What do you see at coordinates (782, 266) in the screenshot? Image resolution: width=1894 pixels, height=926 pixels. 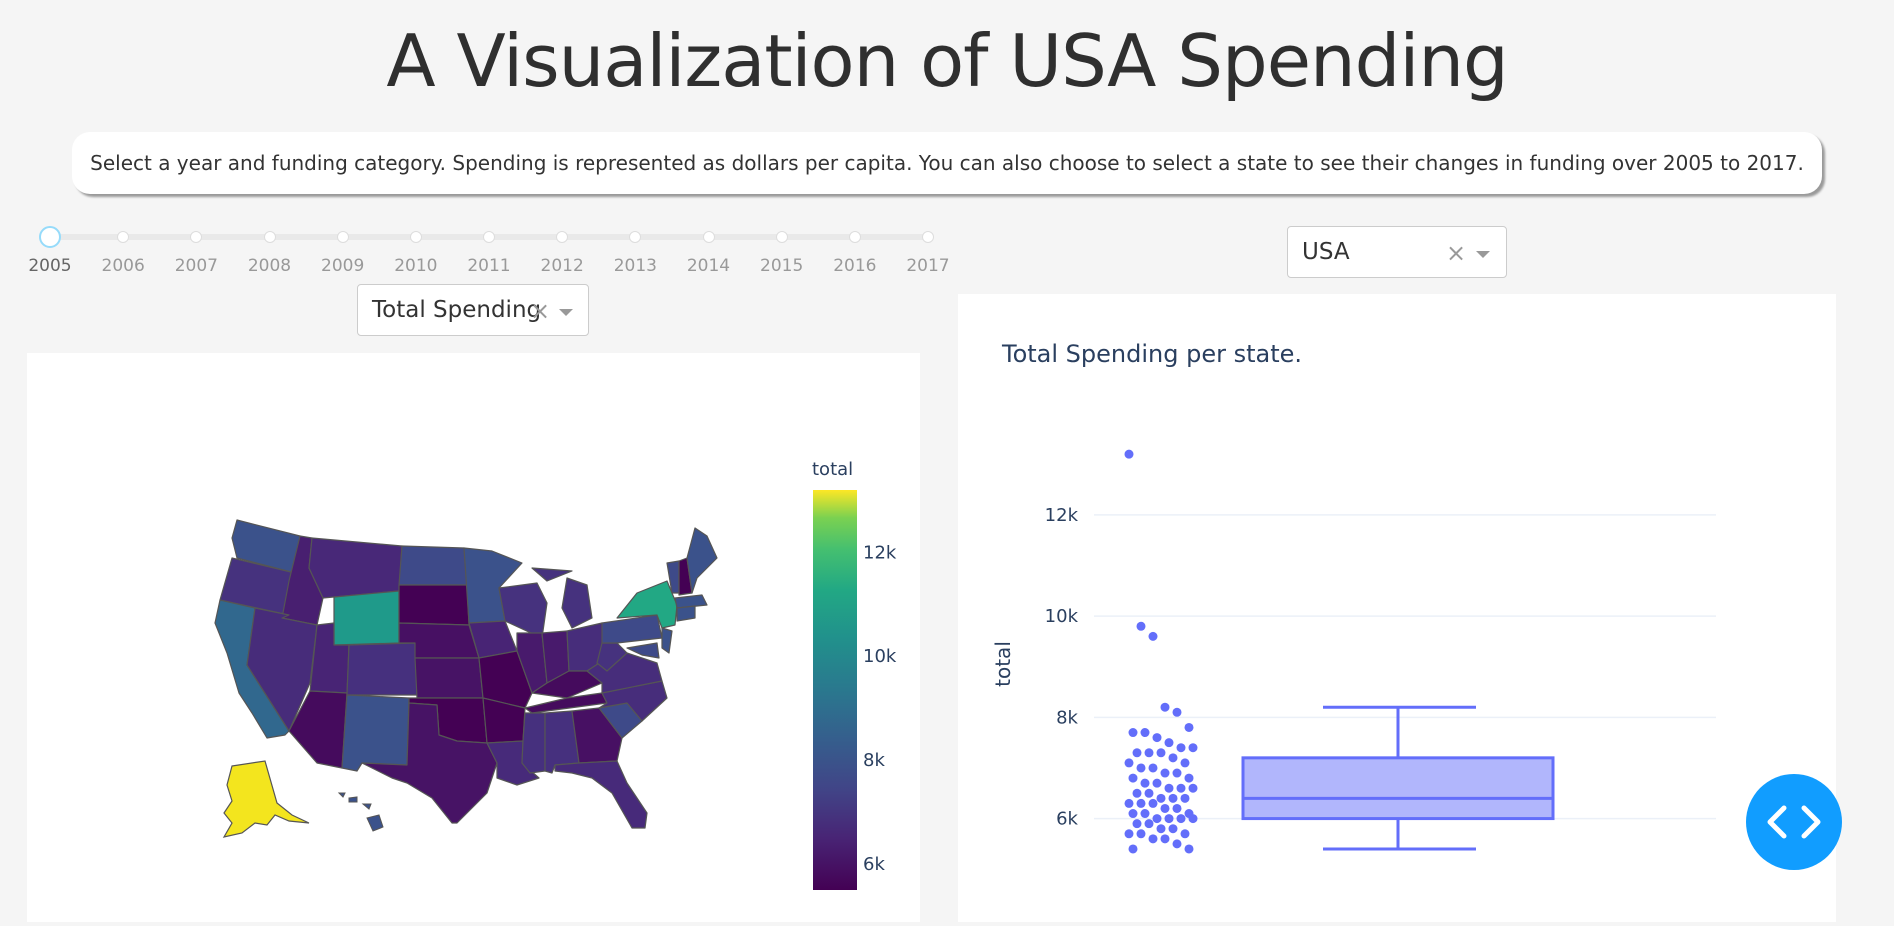 I see `slider-mark-2015: 2015` at bounding box center [782, 266].